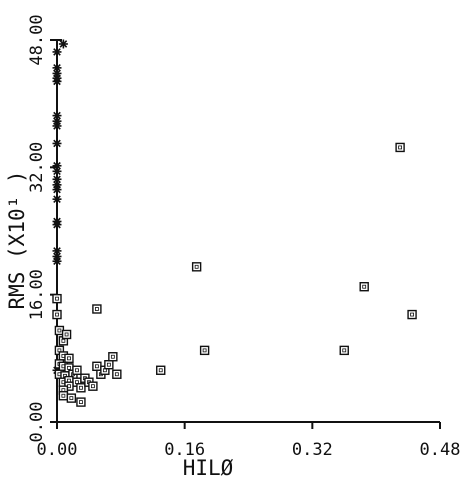  Describe the element at coordinates (37, 422) in the screenshot. I see `y-tick-label: 0.00` at that location.